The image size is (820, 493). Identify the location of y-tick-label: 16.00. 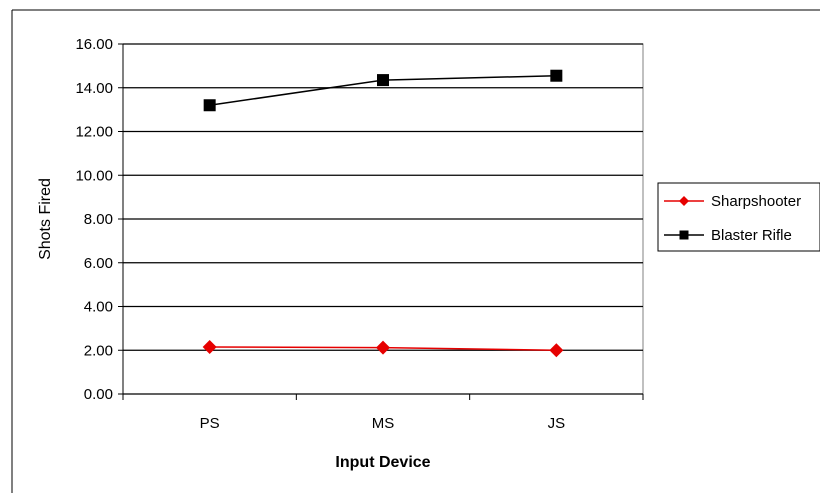
(94, 44).